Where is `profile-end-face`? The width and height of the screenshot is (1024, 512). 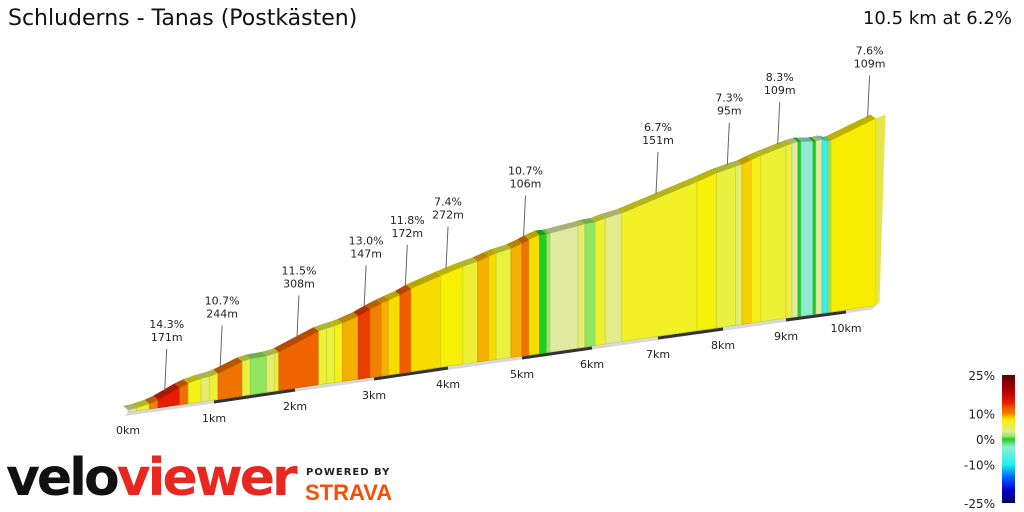 profile-end-face is located at coordinates (880, 210).